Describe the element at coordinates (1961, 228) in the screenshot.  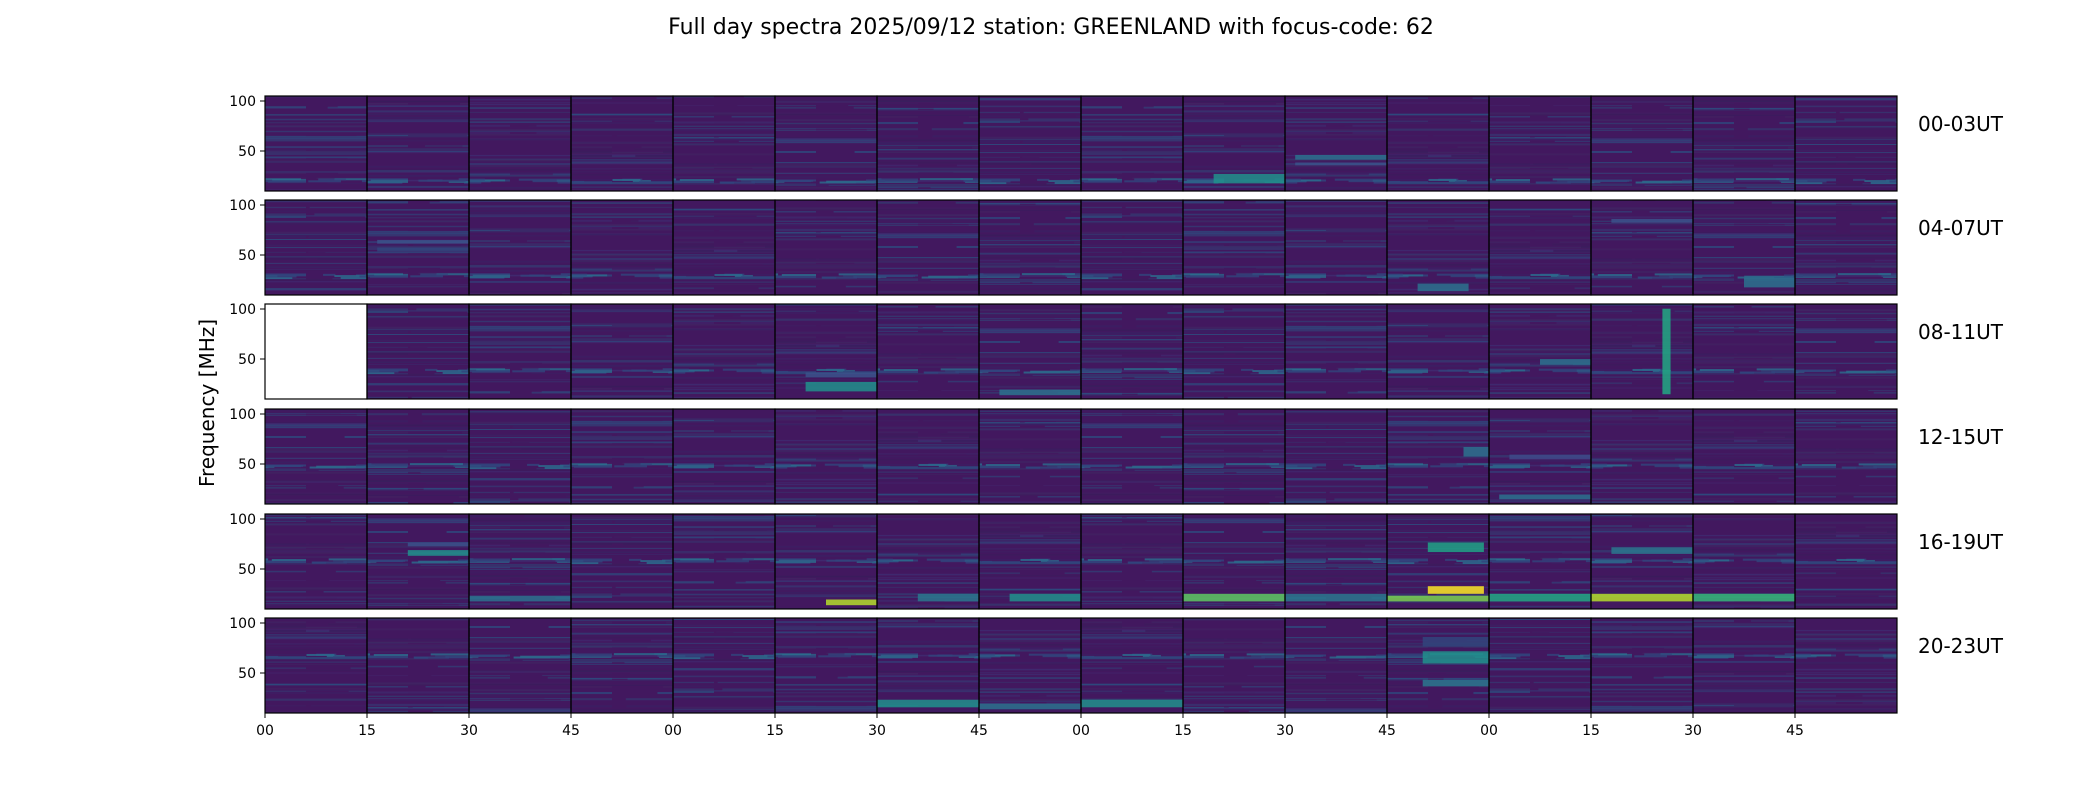
I see `row-time-label: 04-07UT` at that location.